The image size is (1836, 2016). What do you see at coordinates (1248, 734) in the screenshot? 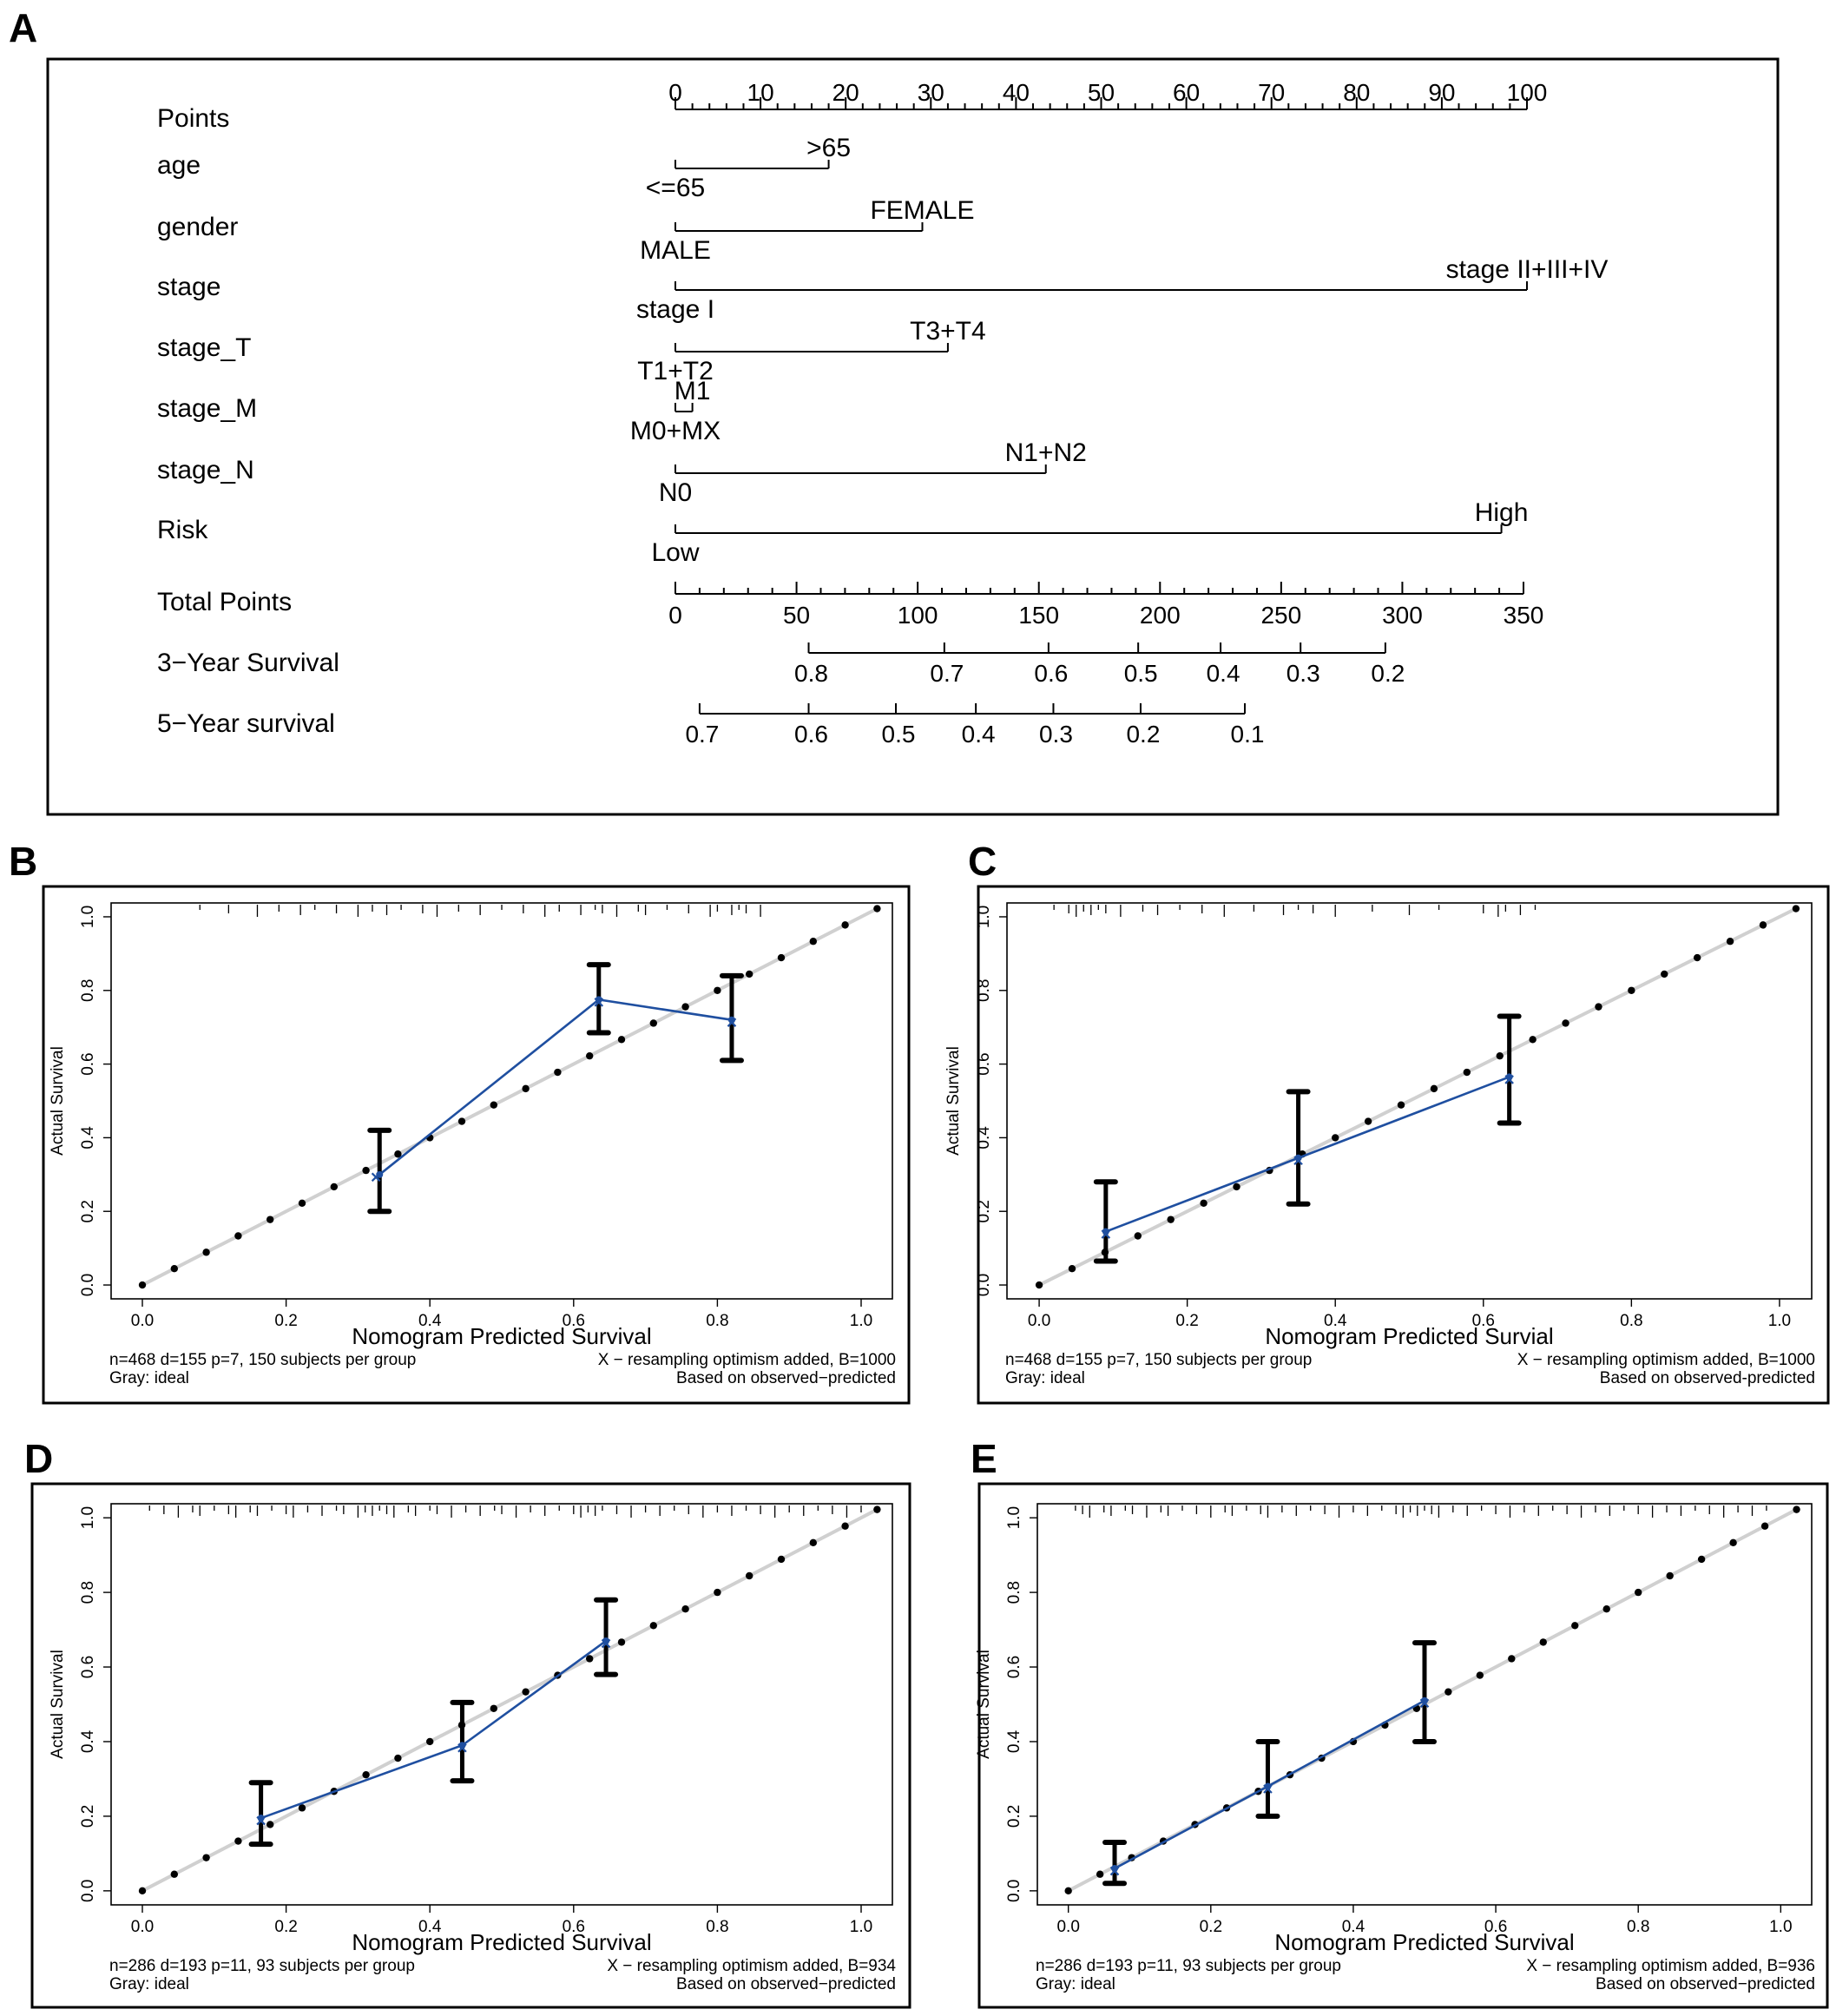
I see `survival-tick-label: 0.1` at bounding box center [1248, 734].